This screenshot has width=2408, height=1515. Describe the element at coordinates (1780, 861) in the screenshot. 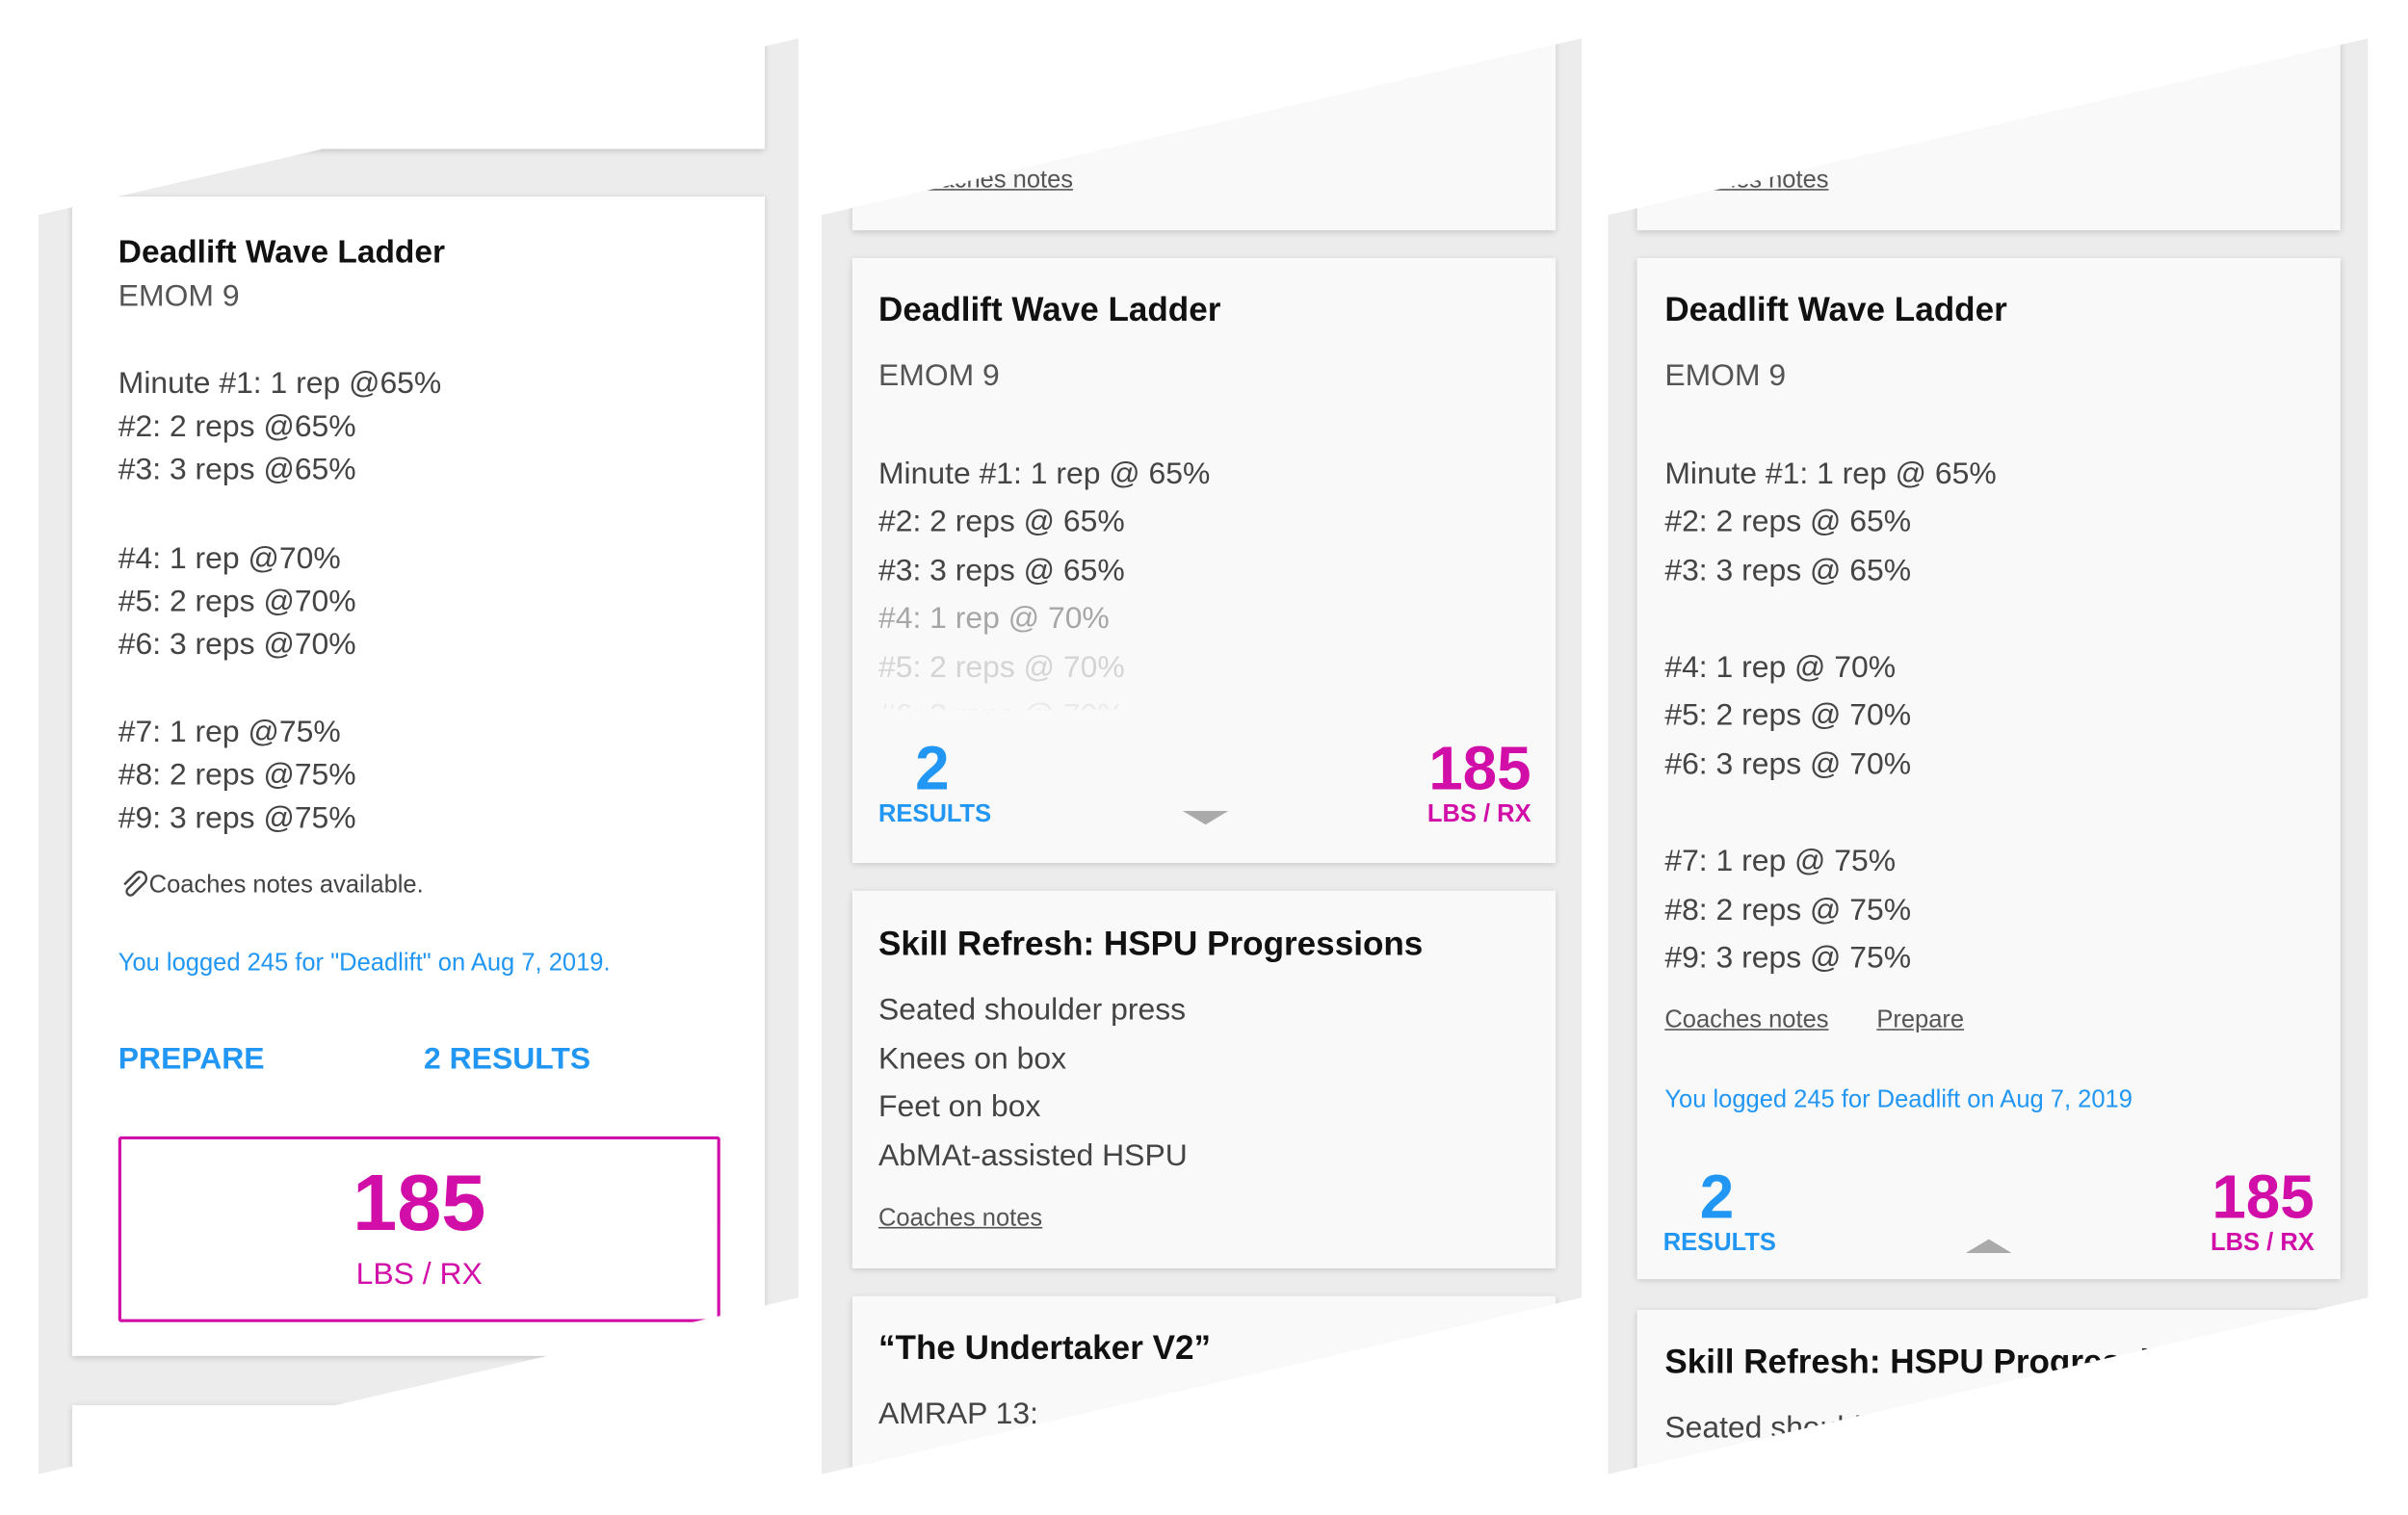

I see `line: #7: 1 rep @ 75%` at that location.